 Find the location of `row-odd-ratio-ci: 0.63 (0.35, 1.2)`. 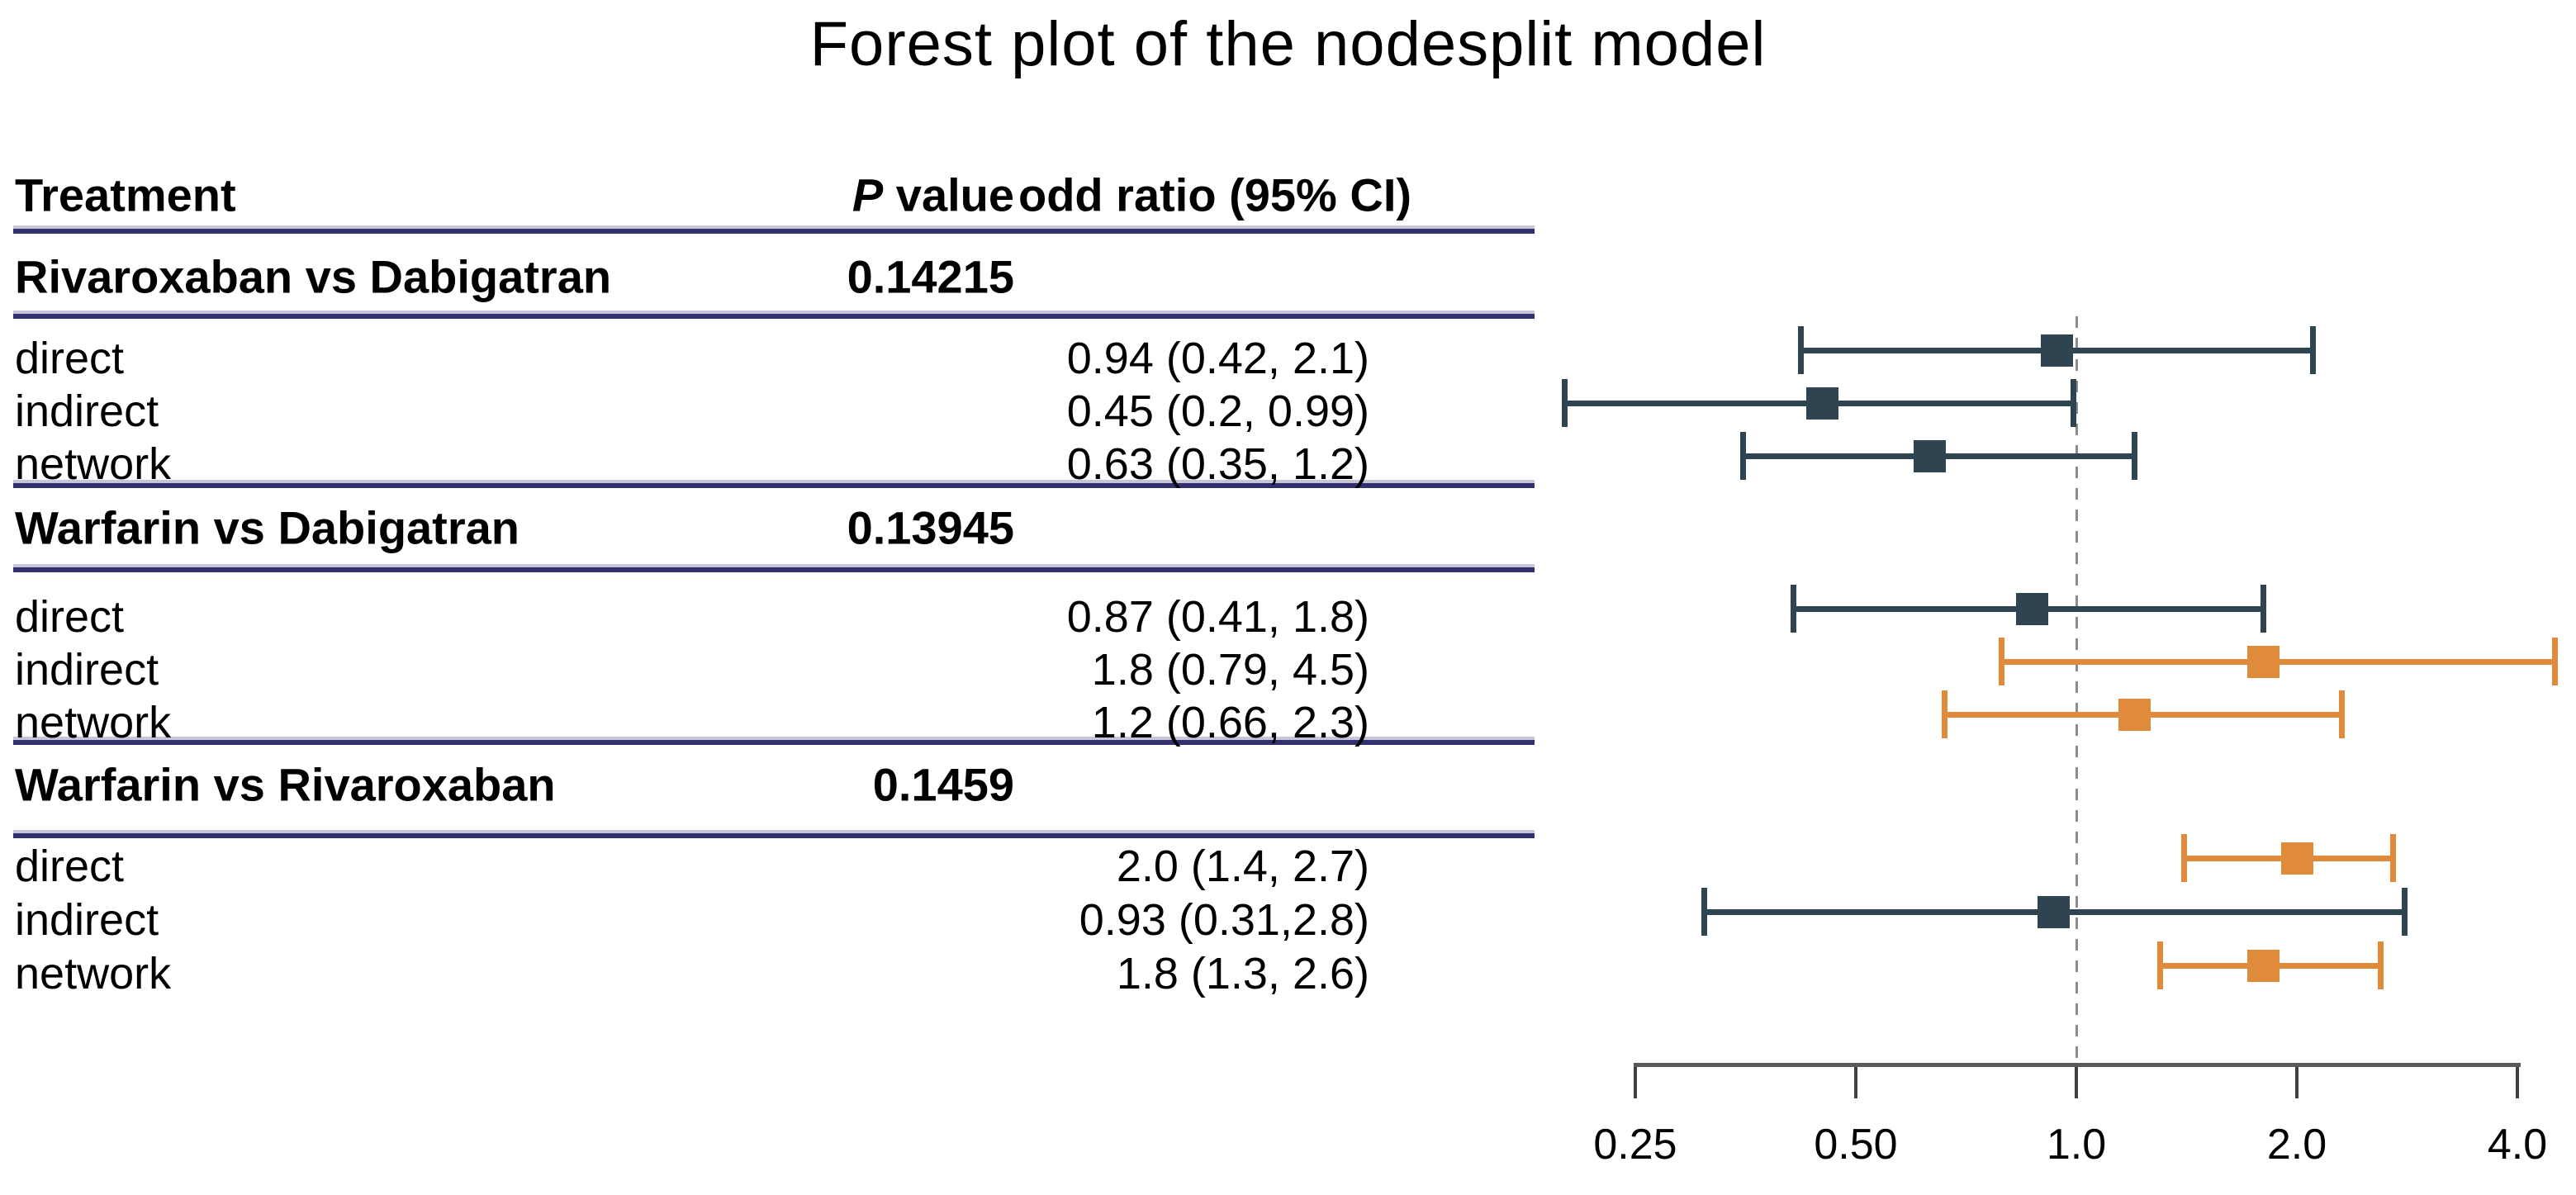

row-odd-ratio-ci: 0.63 (0.35, 1.2) is located at coordinates (1217, 464).